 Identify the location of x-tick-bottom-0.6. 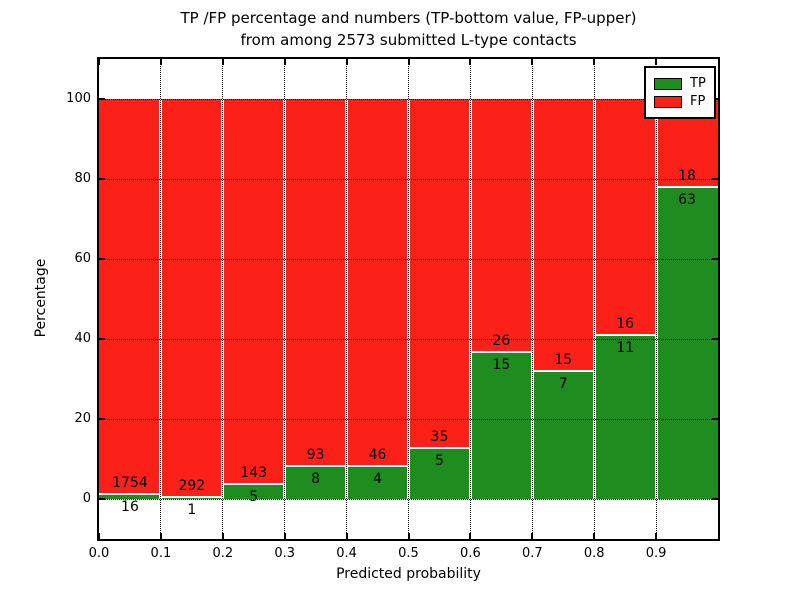
(470, 536).